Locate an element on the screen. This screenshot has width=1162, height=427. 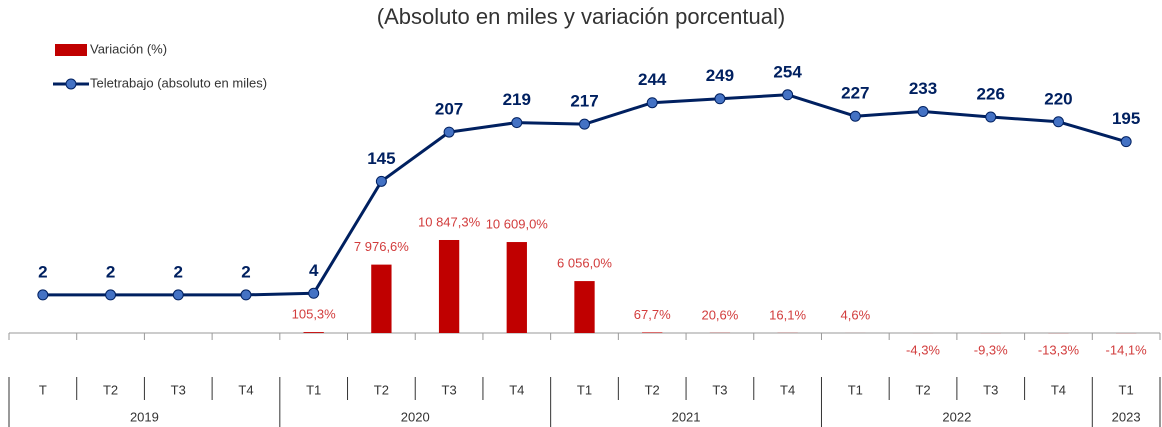
data-label: 20,6% is located at coordinates (719, 314).